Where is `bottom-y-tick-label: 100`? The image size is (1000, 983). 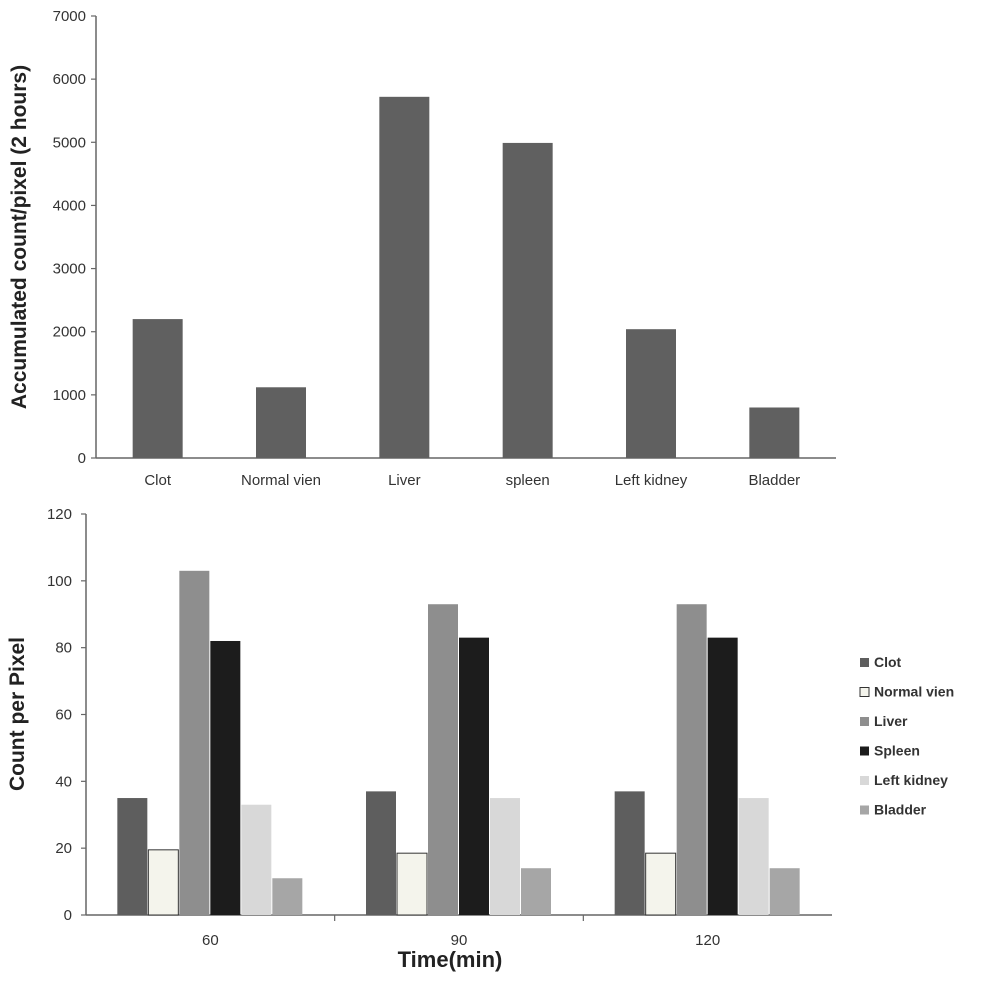
bottom-y-tick-label: 100 is located at coordinates (59, 581).